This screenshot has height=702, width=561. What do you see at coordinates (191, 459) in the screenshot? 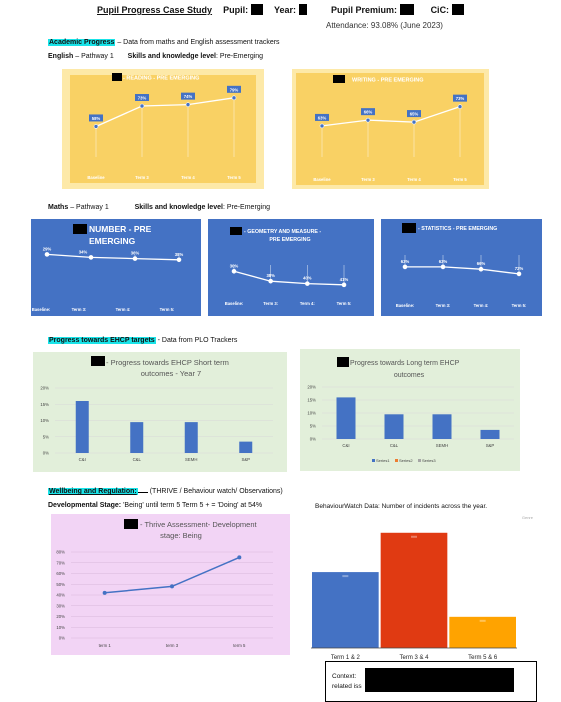
I see `ehcp_short-x-tick-2: SEMH` at bounding box center [191, 459].